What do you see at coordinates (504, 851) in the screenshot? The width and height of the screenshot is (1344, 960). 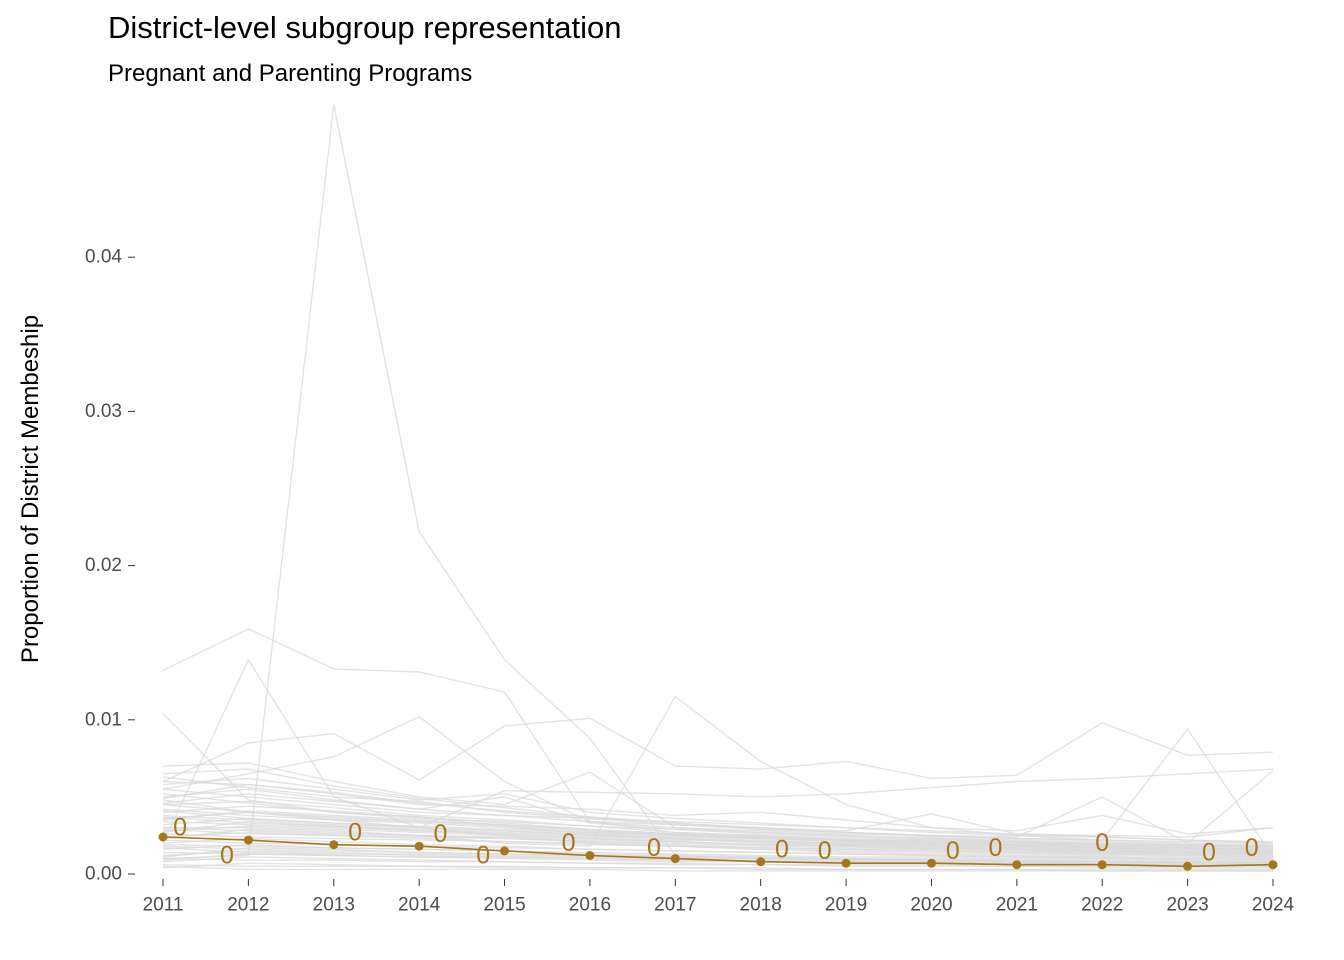 I see `highlight-point-2015` at bounding box center [504, 851].